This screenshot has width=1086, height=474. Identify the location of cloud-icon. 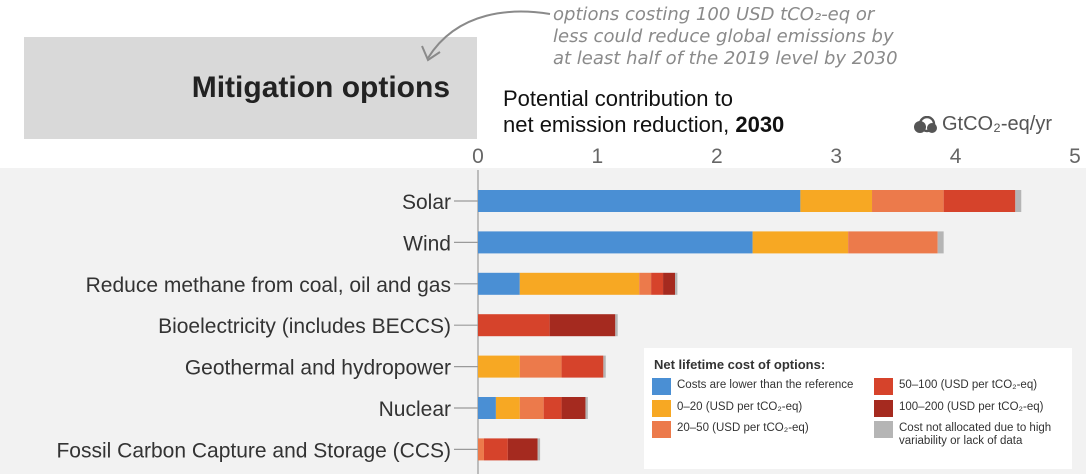
(925, 124).